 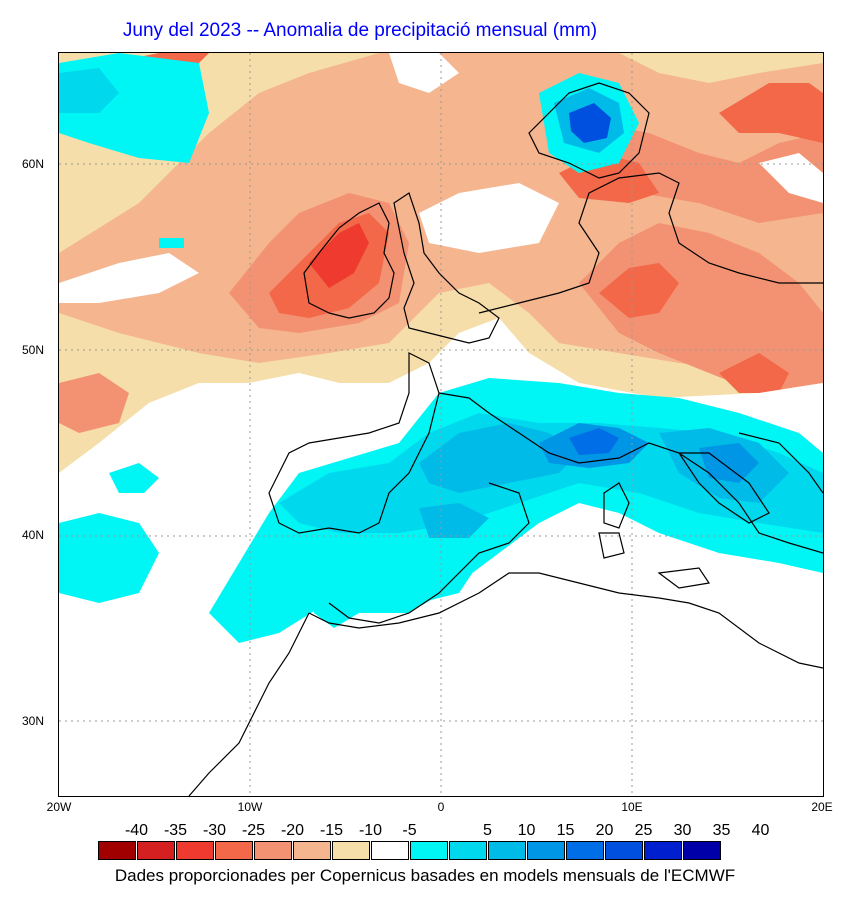 I want to click on lon-label-20e: 20E, so click(x=822, y=807).